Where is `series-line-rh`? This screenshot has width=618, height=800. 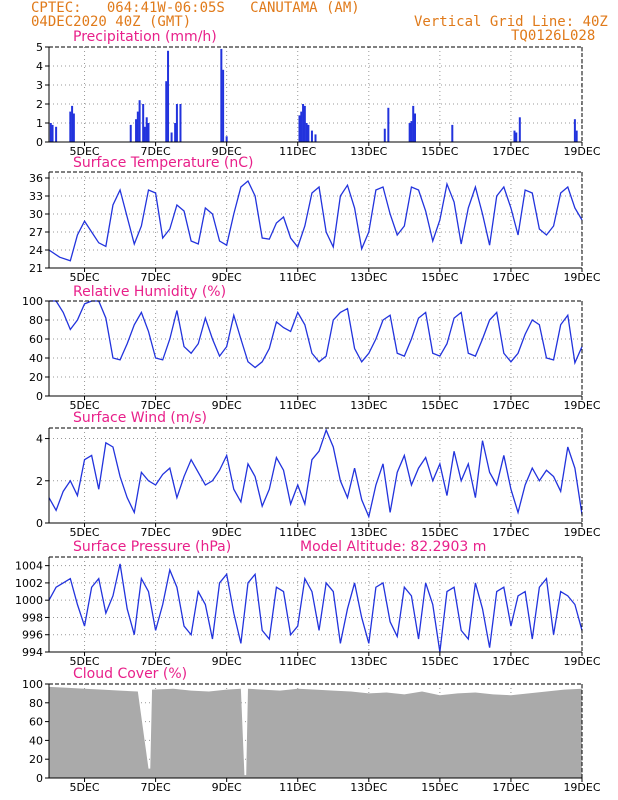 series-line-rh is located at coordinates (316, 334).